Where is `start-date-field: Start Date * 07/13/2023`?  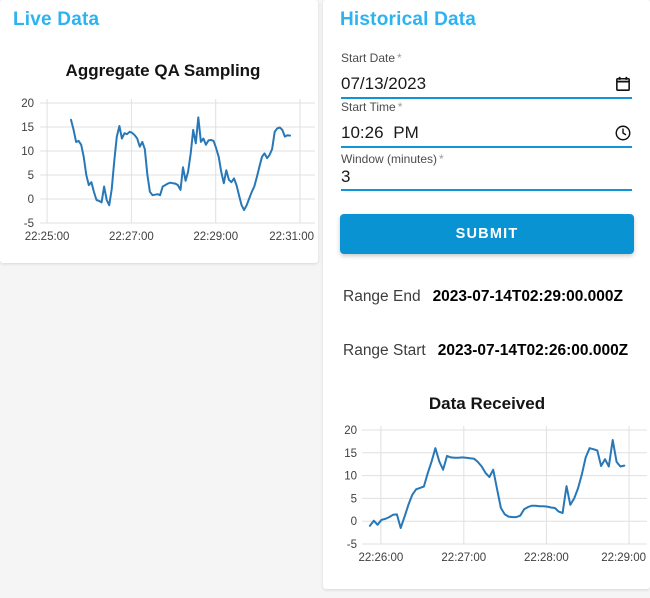 start-date-field: Start Date * 07/13/2023 is located at coordinates (486, 75).